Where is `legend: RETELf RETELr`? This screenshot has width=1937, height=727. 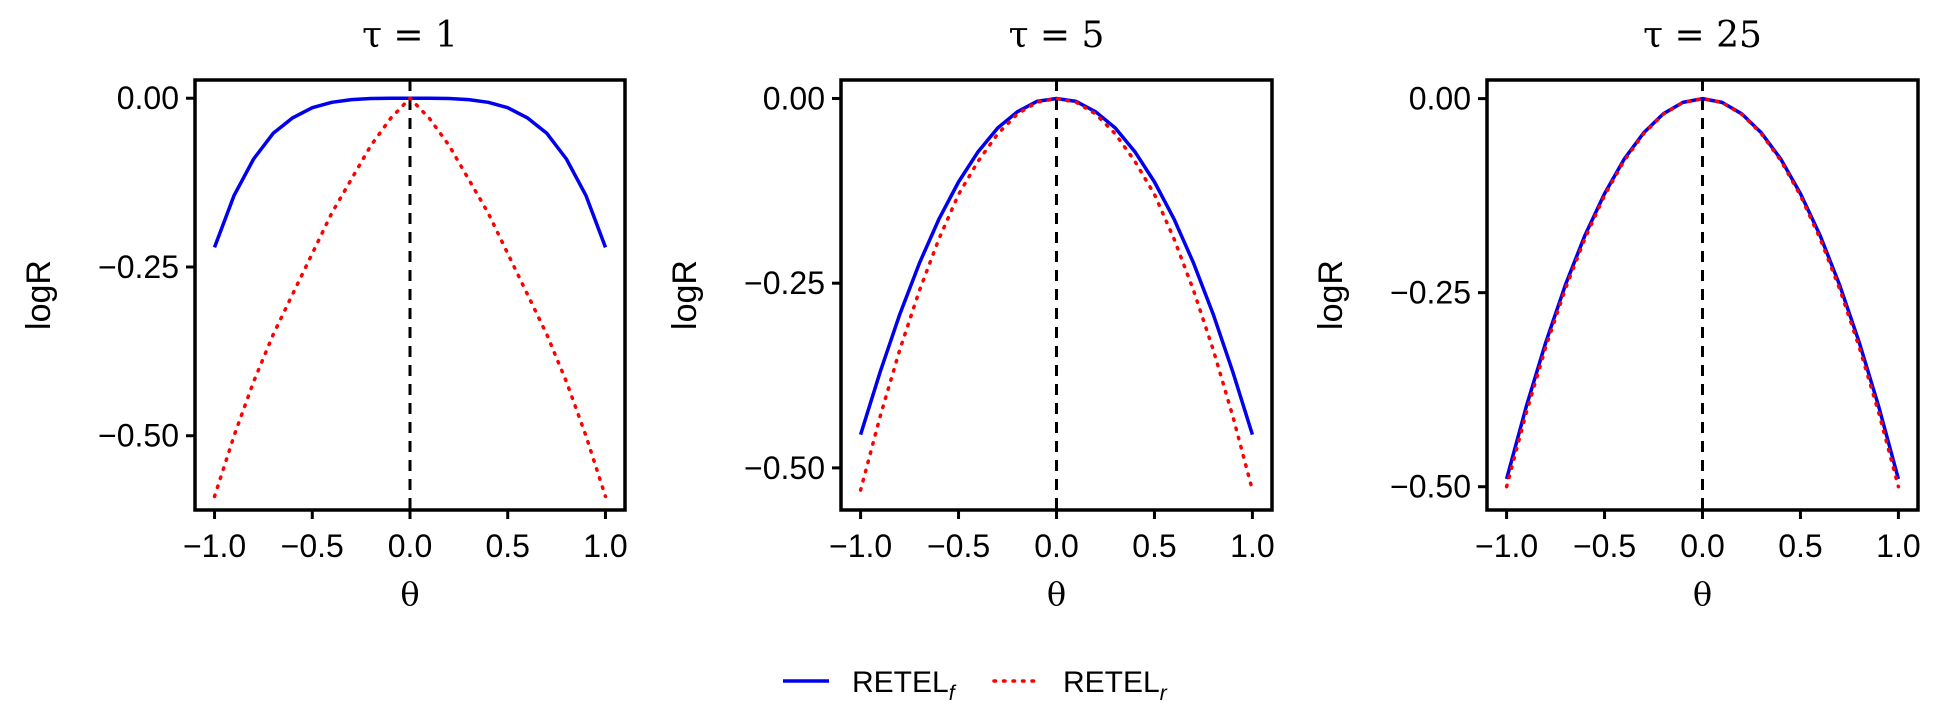
legend: RETELf RETELr is located at coordinates (975, 685).